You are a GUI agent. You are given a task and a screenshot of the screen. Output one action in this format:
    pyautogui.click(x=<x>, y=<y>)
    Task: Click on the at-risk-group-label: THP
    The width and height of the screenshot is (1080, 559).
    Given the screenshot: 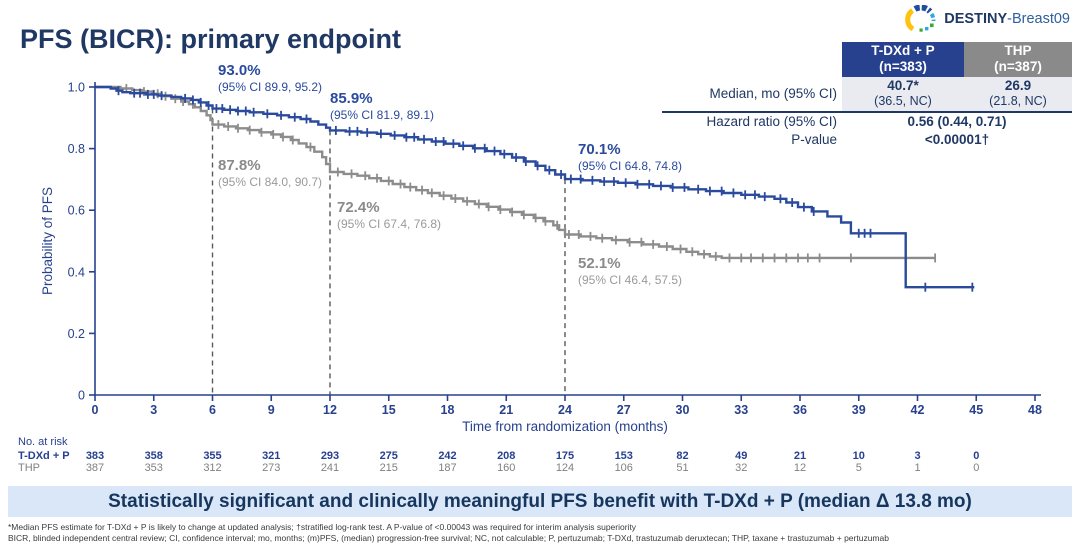 What is the action you would take?
    pyautogui.click(x=29, y=468)
    